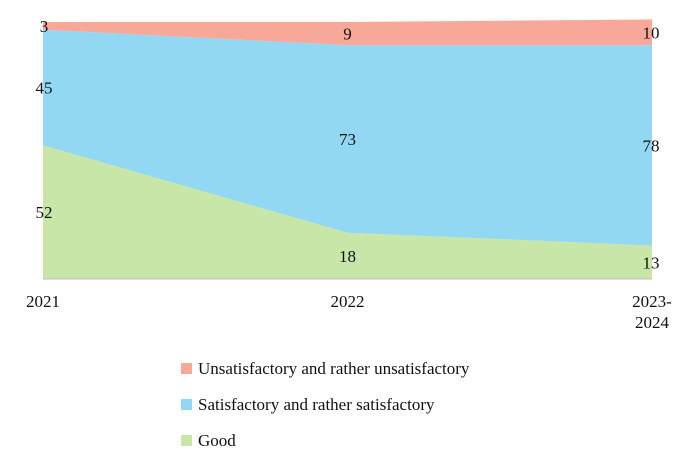 This screenshot has height=466, width=700. What do you see at coordinates (651, 32) in the screenshot?
I see `data-label-unsatisfactory-and-rather-unsatisfactory-3: 10` at bounding box center [651, 32].